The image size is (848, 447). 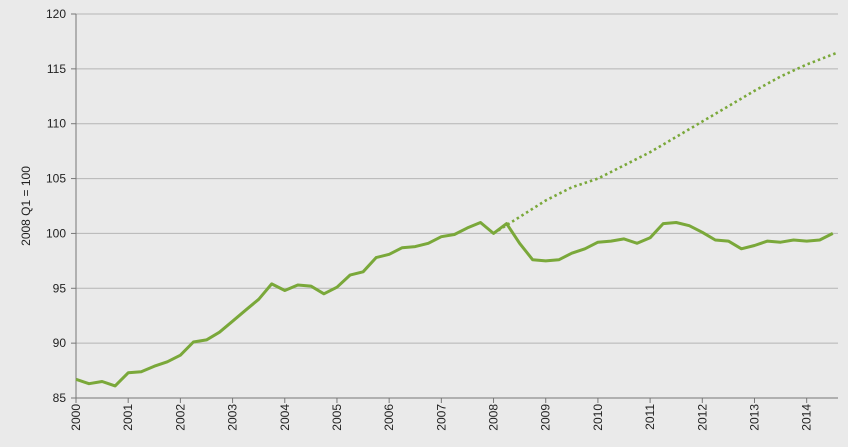 What do you see at coordinates (546, 417) in the screenshot?
I see `x-tick-label: 2009` at bounding box center [546, 417].